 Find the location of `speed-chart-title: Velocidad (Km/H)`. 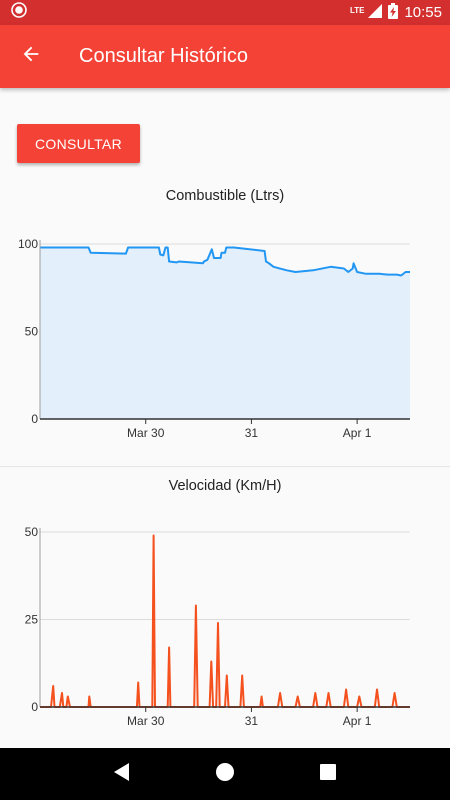

speed-chart-title: Velocidad (Km/H) is located at coordinates (225, 486).